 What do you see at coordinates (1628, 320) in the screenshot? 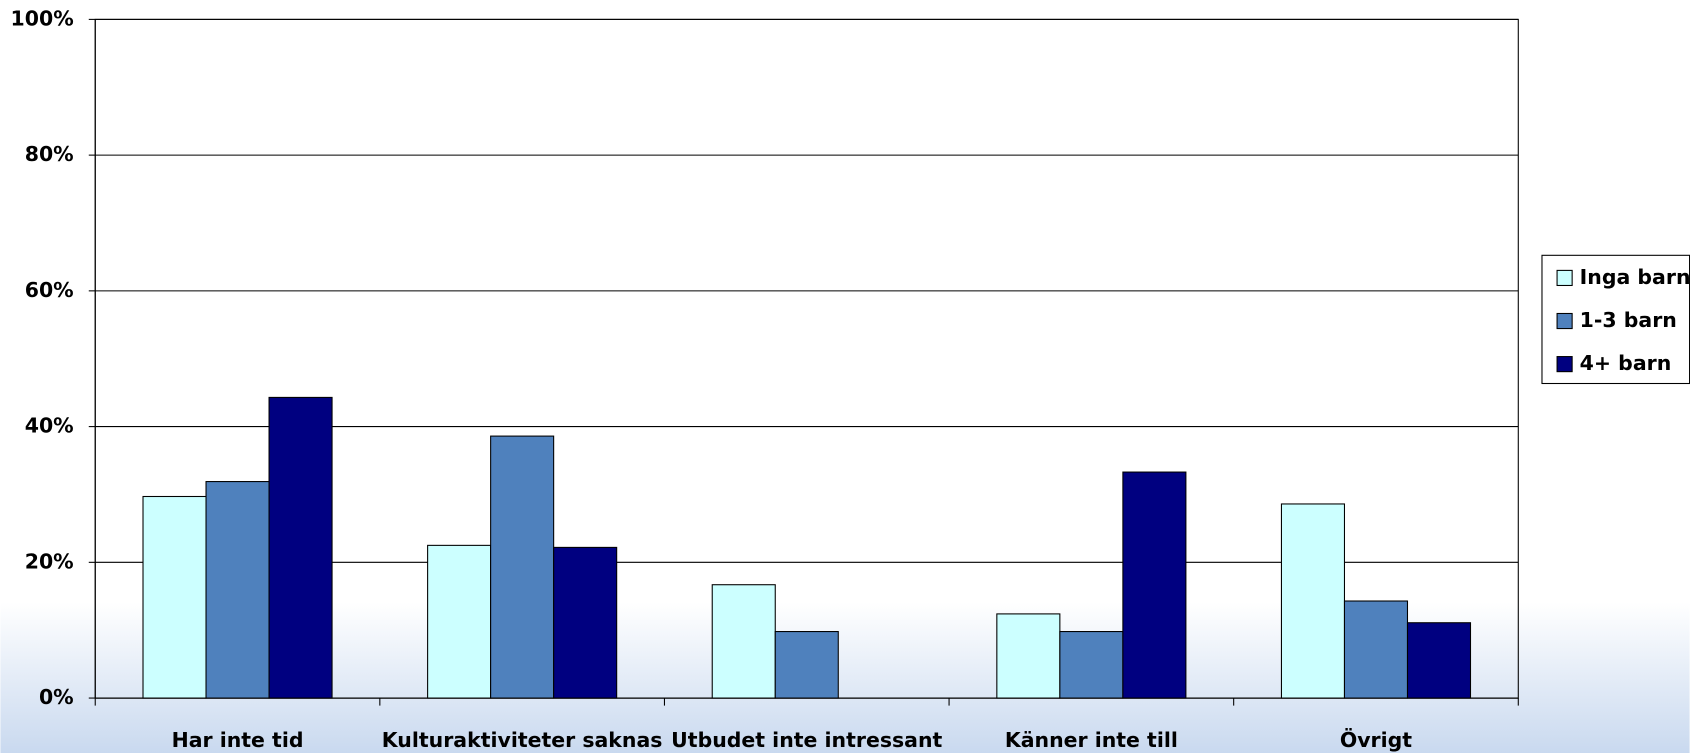
I see `legend-label: 1-3 barn` at bounding box center [1628, 320].